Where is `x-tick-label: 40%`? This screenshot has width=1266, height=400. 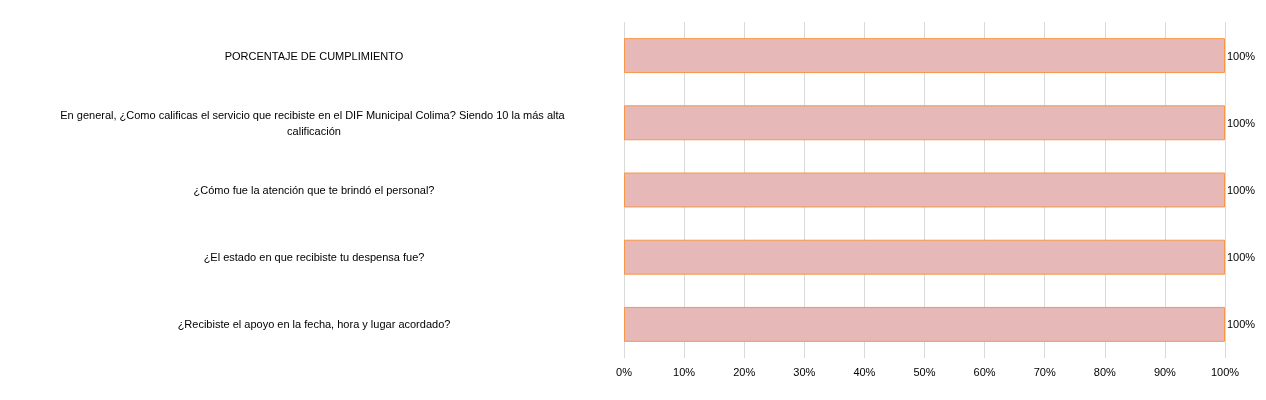 x-tick-label: 40% is located at coordinates (864, 371).